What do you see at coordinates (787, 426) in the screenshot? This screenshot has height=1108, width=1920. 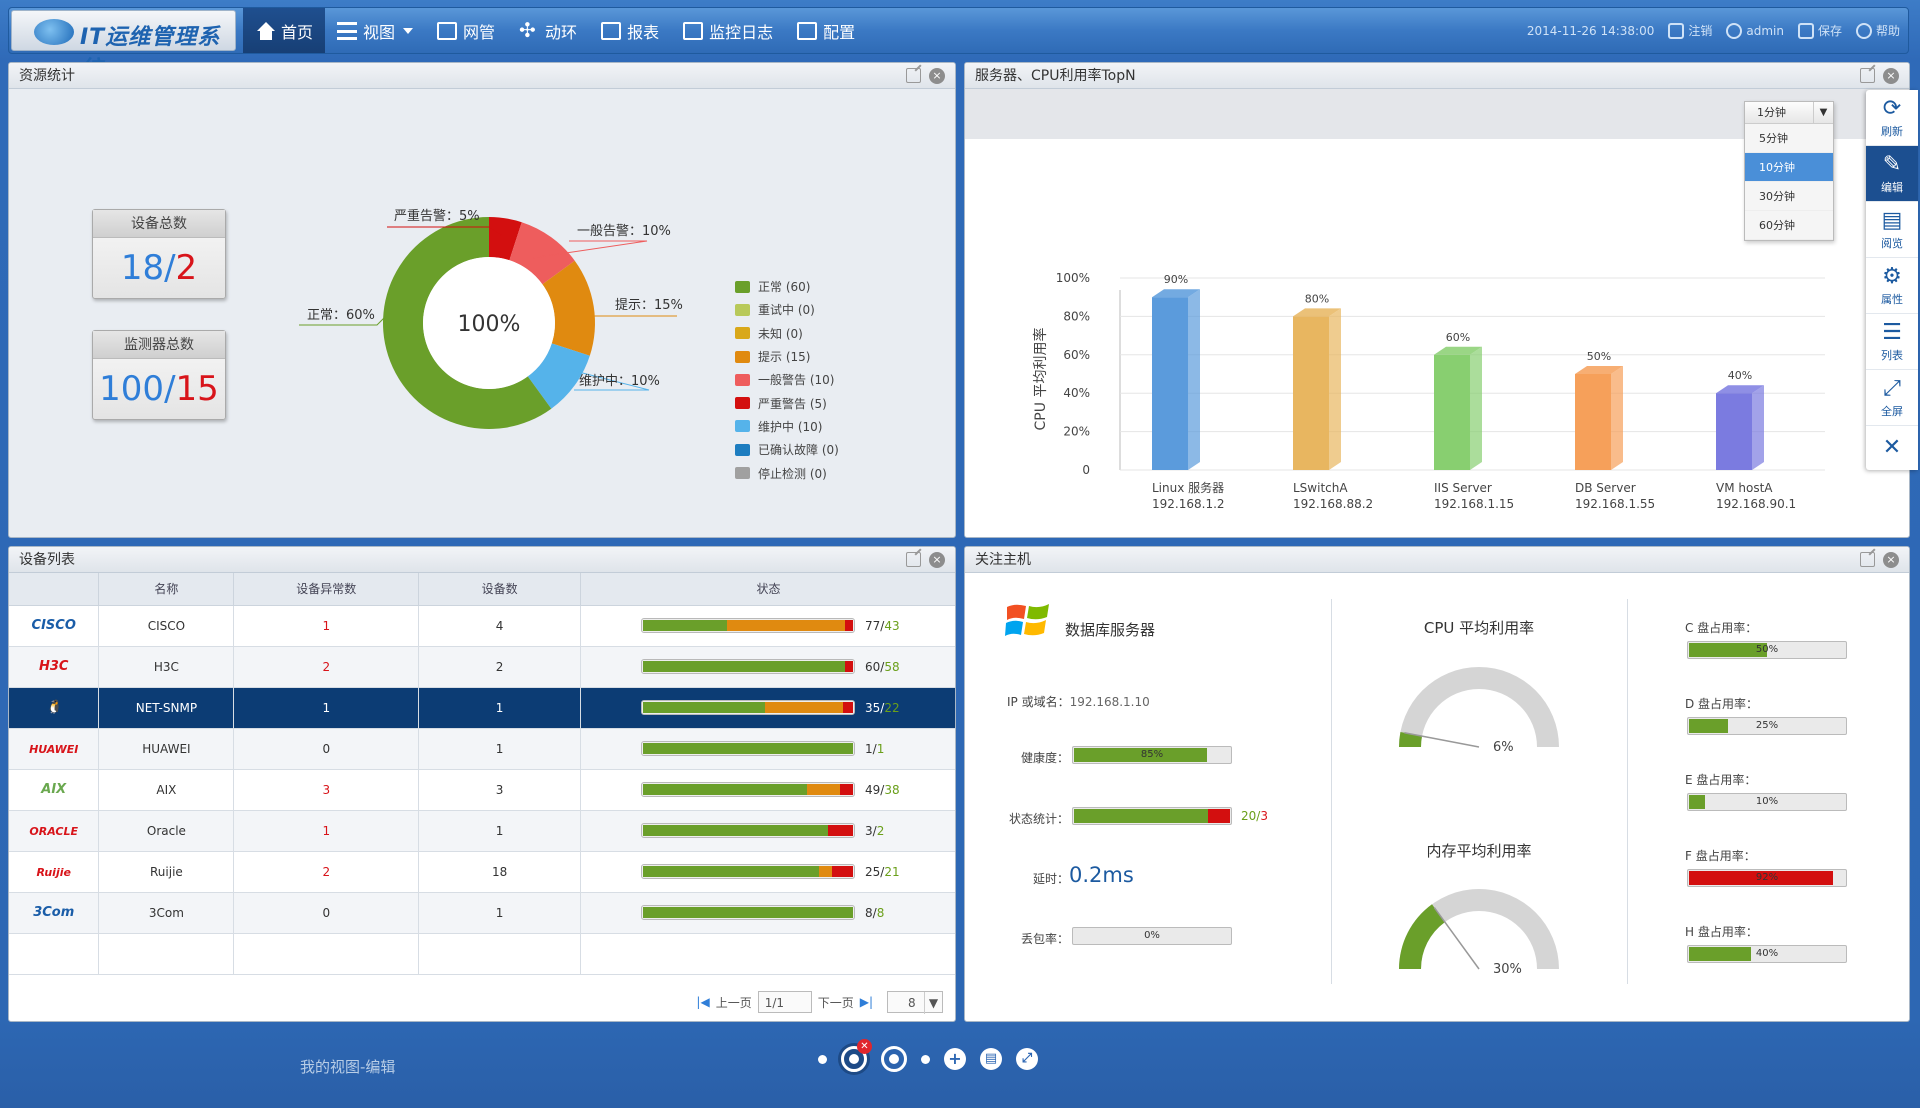 I see `legend-item: 维护中 (10)` at bounding box center [787, 426].